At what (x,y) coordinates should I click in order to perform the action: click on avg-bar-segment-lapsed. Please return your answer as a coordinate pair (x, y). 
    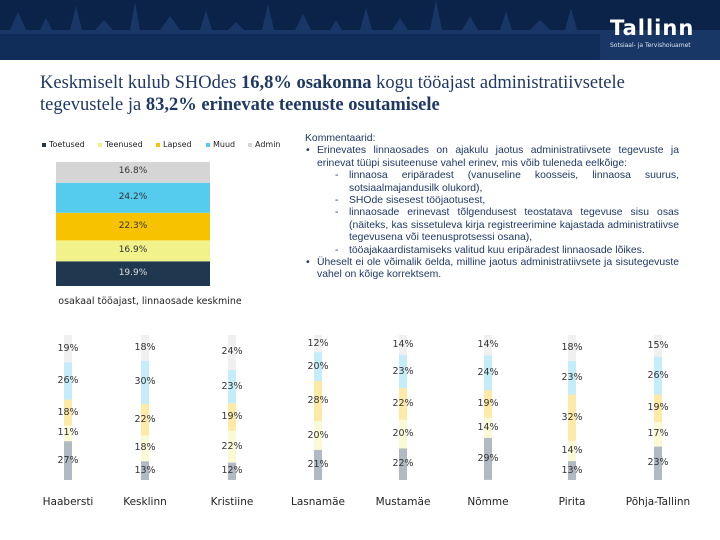
    Looking at the image, I should click on (133, 226).